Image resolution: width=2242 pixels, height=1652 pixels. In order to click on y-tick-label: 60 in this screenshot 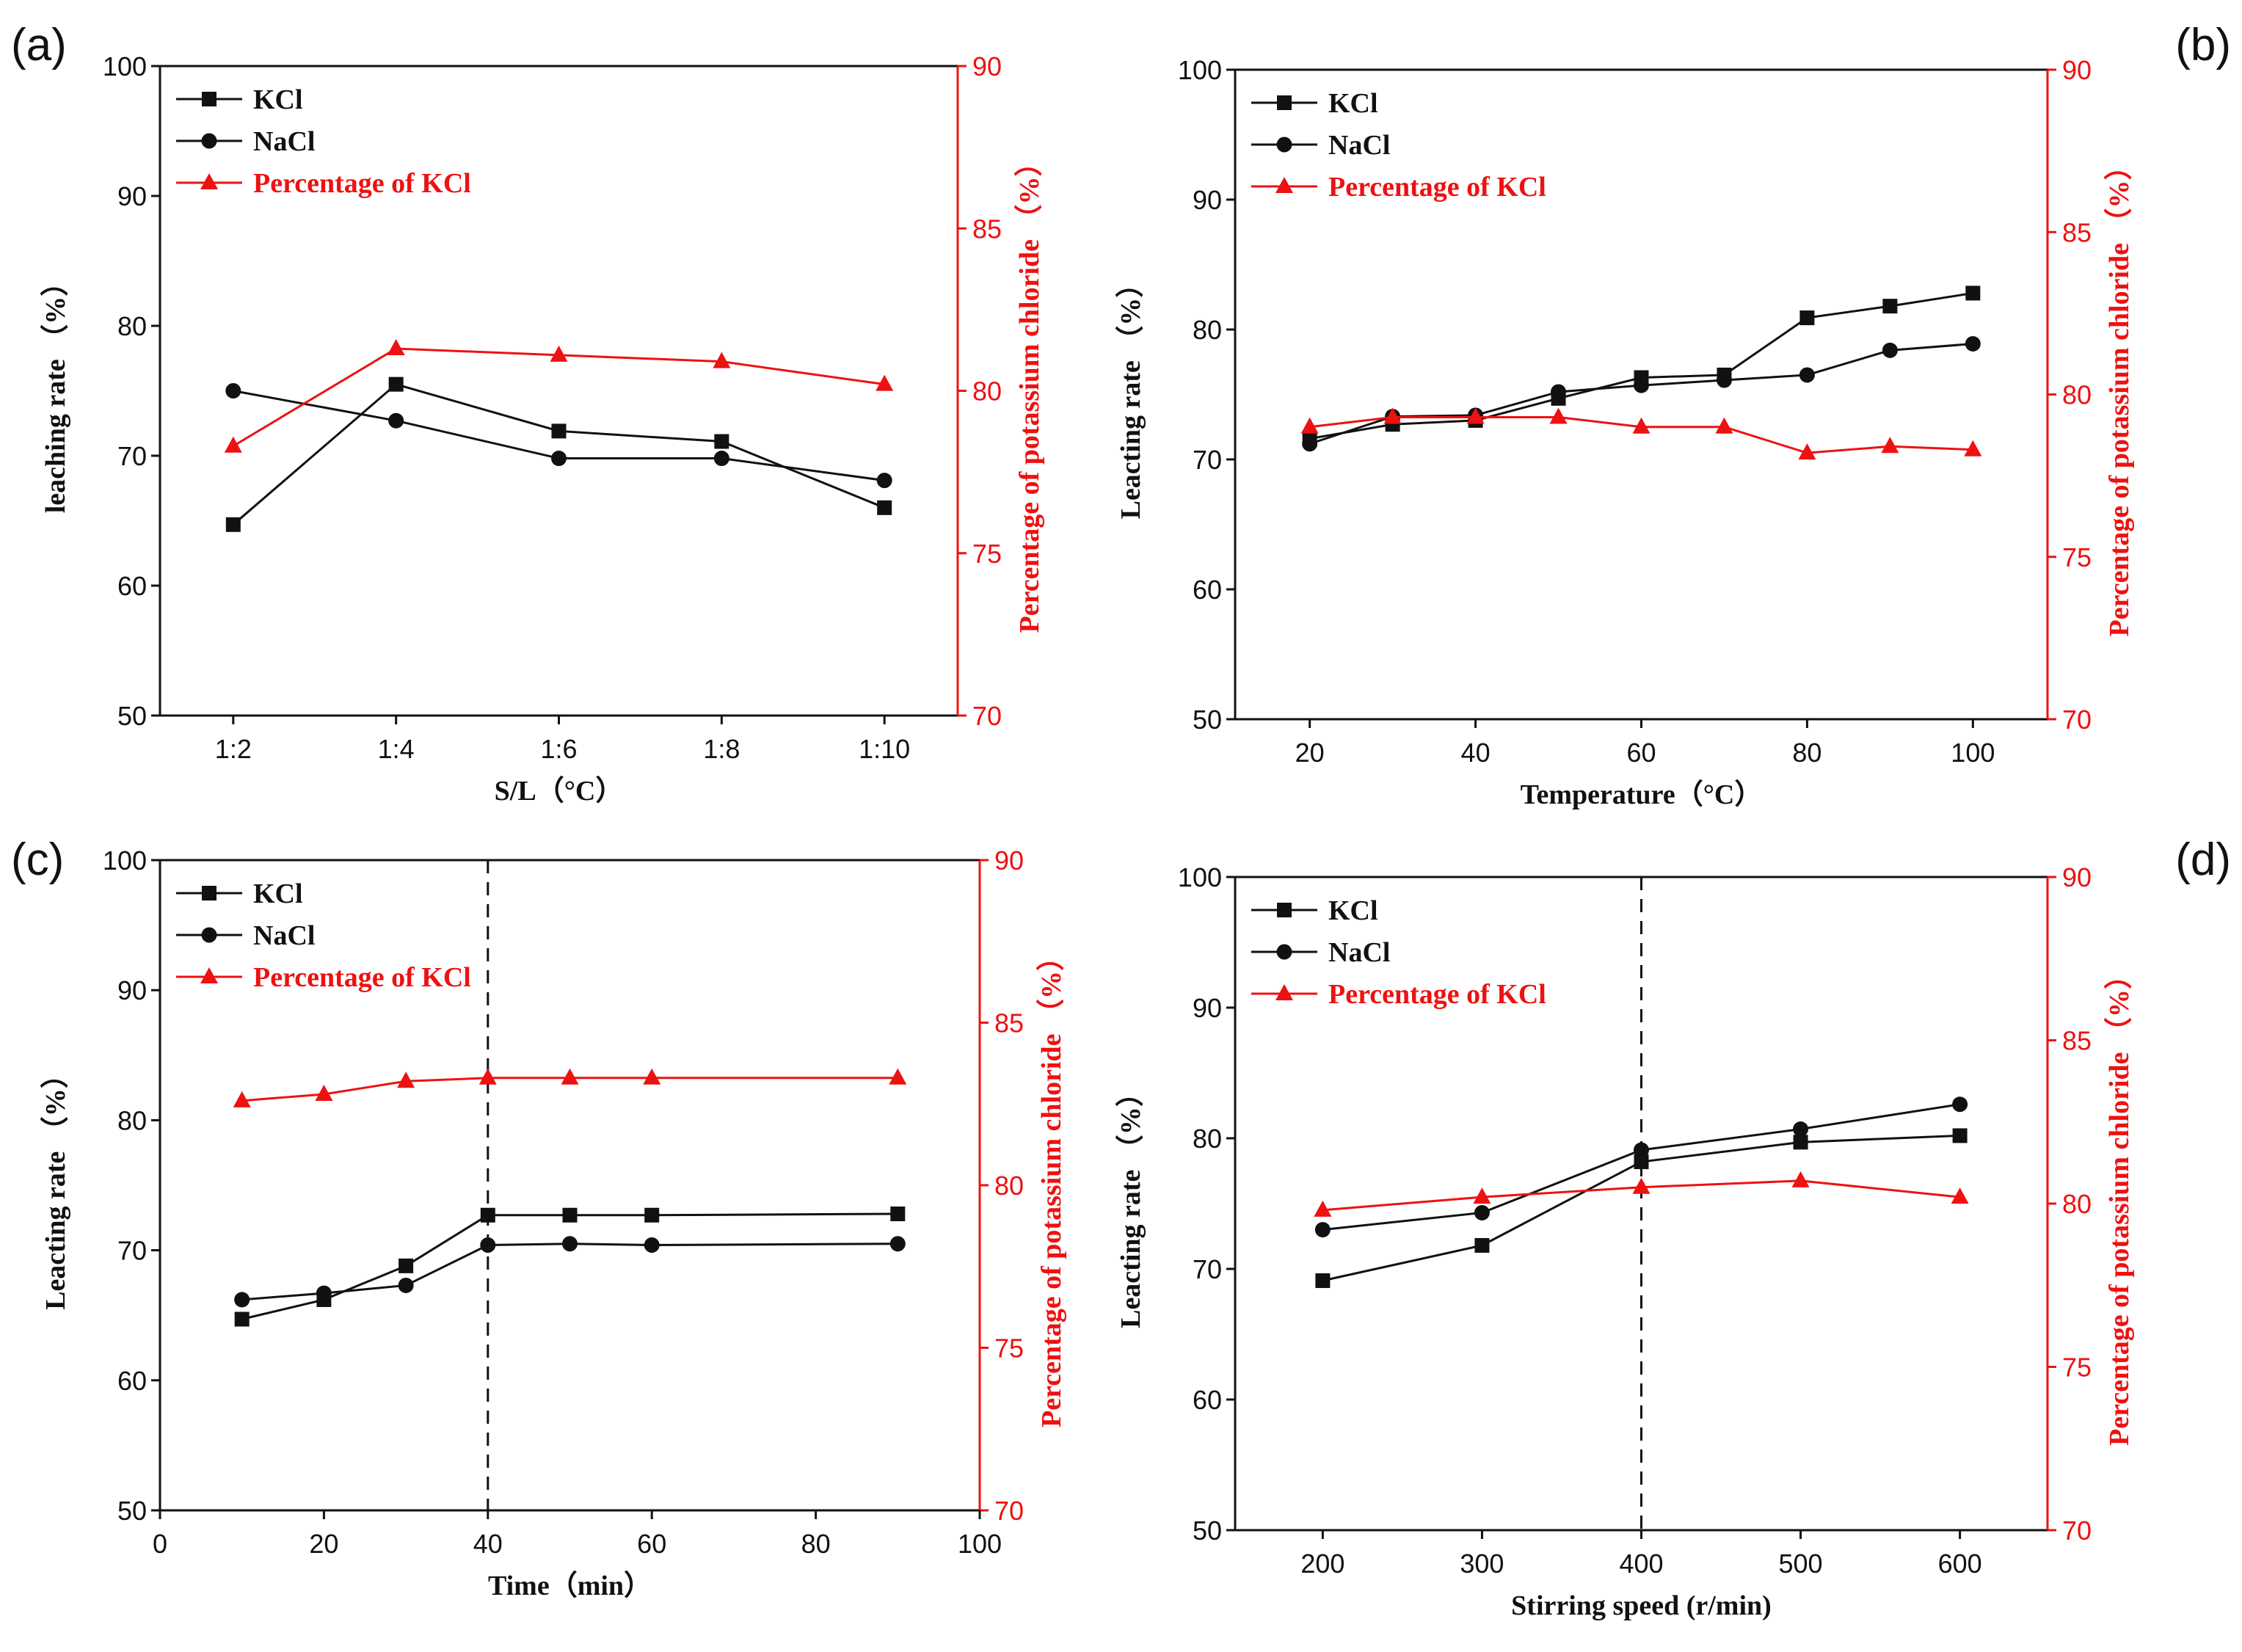, I will do `click(1207, 1400)`.